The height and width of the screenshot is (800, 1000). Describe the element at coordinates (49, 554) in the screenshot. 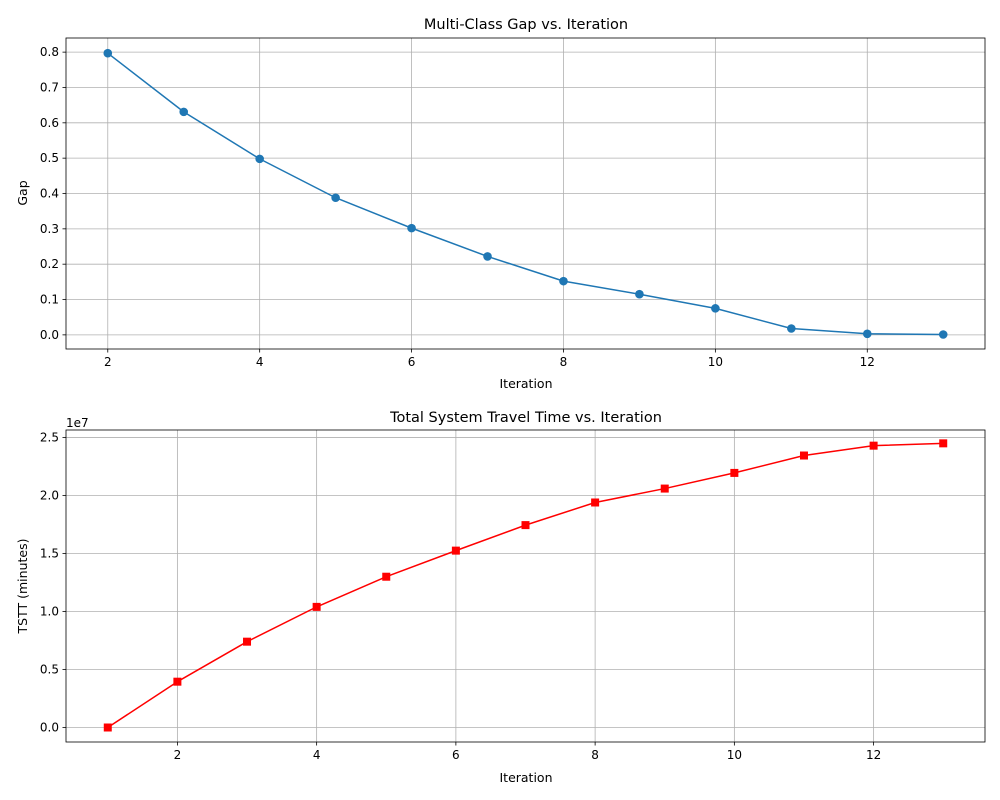

I see `y-tick-label: 1.5` at that location.